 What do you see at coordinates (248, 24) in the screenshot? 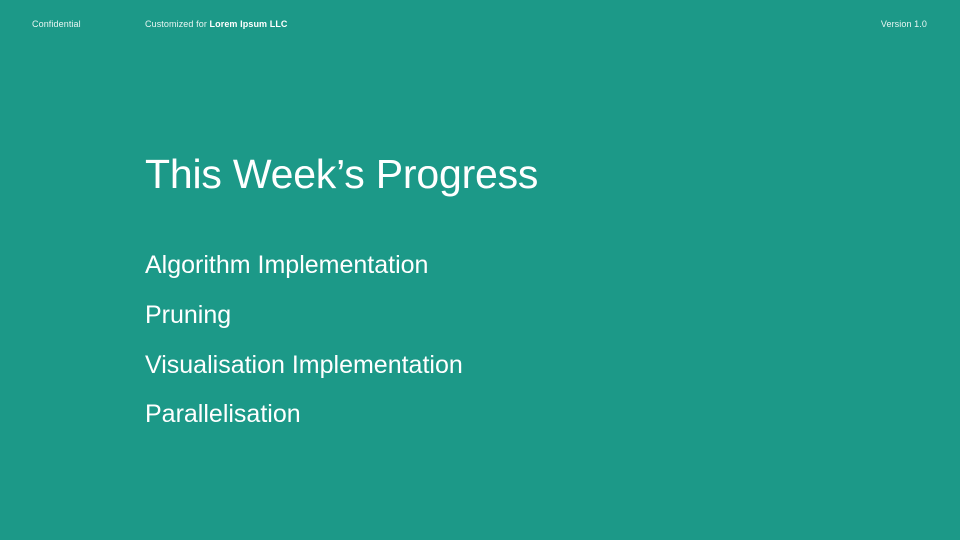
I see `client-name: Lorem Ipsum LLC` at bounding box center [248, 24].